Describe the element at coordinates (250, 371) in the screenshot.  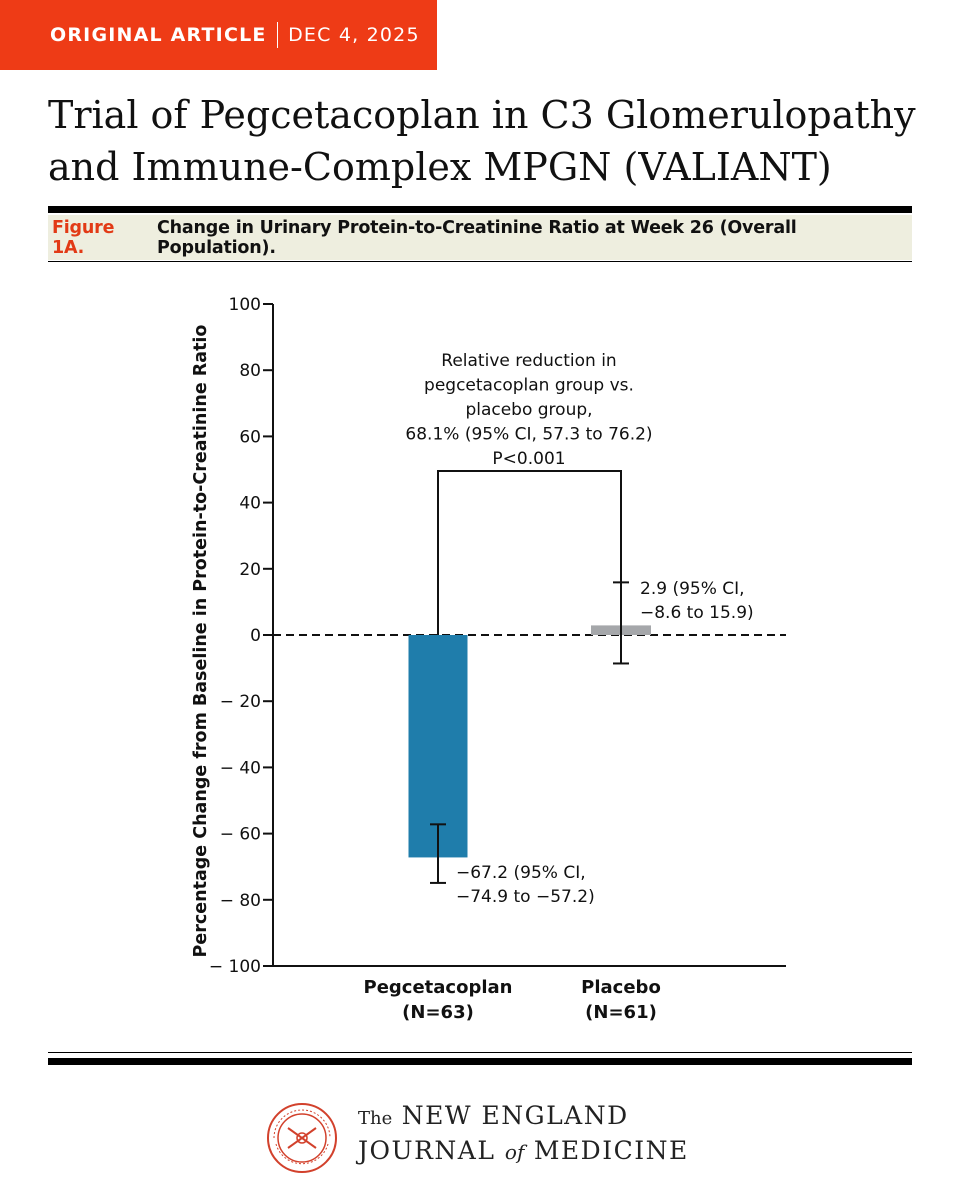
I see `y-tick-label: 80` at that location.